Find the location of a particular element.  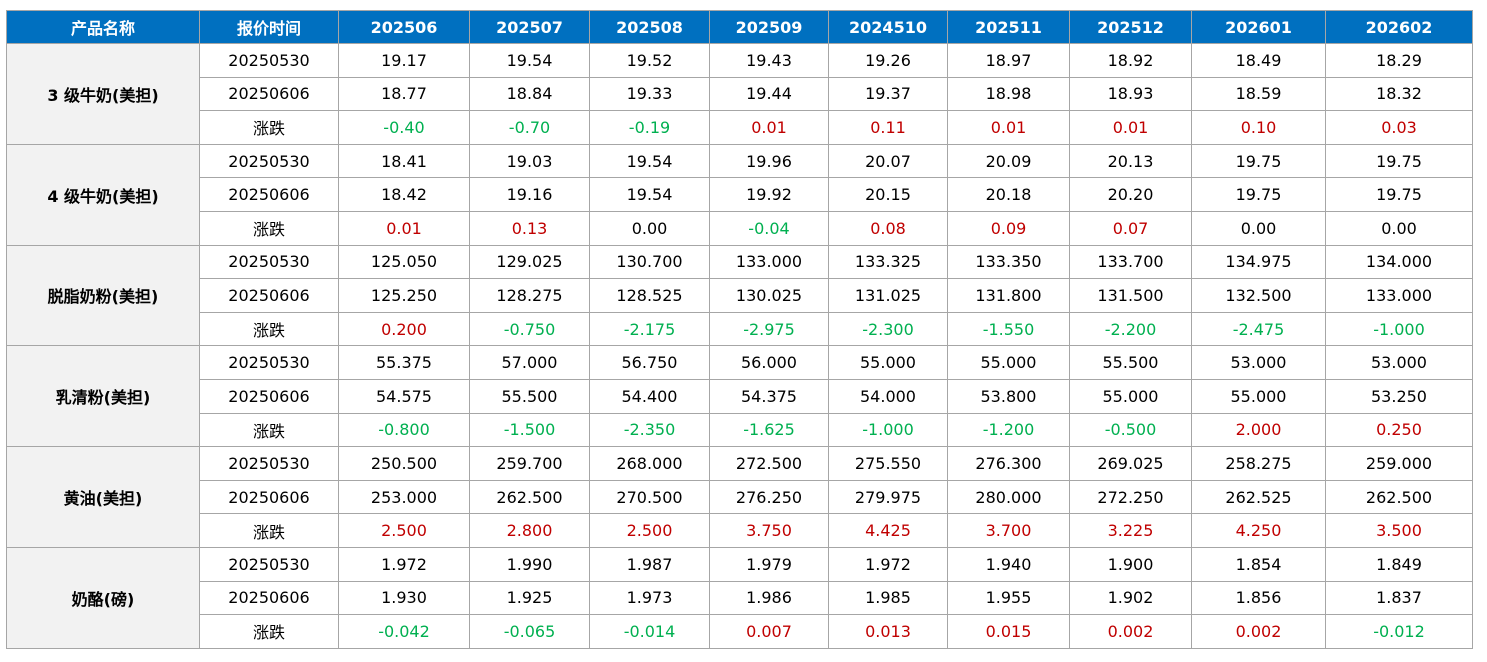

price-cell: 276.300 is located at coordinates (1008, 463).